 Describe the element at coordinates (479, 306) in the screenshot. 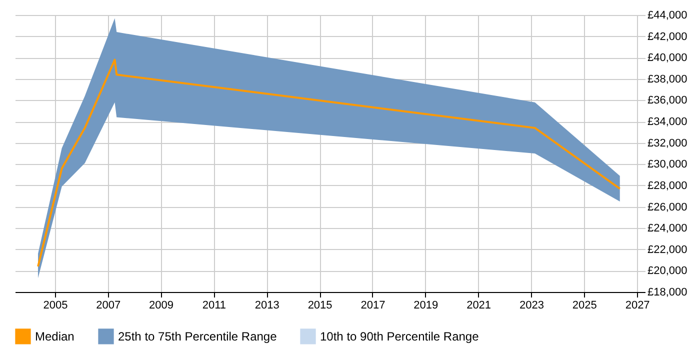

I see `x-tick-label: 2021` at that location.